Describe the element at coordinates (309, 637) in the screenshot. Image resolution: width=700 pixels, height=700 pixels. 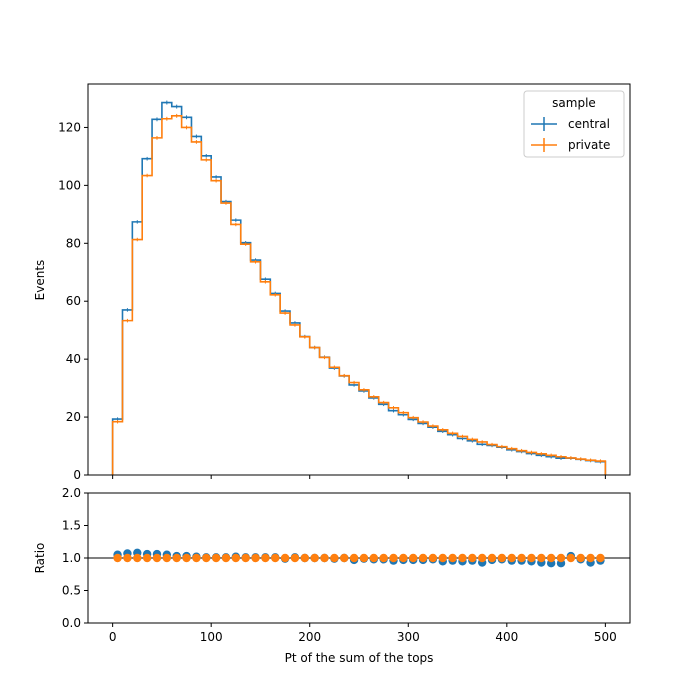
I see `ratio-x-tick-label: 200` at that location.